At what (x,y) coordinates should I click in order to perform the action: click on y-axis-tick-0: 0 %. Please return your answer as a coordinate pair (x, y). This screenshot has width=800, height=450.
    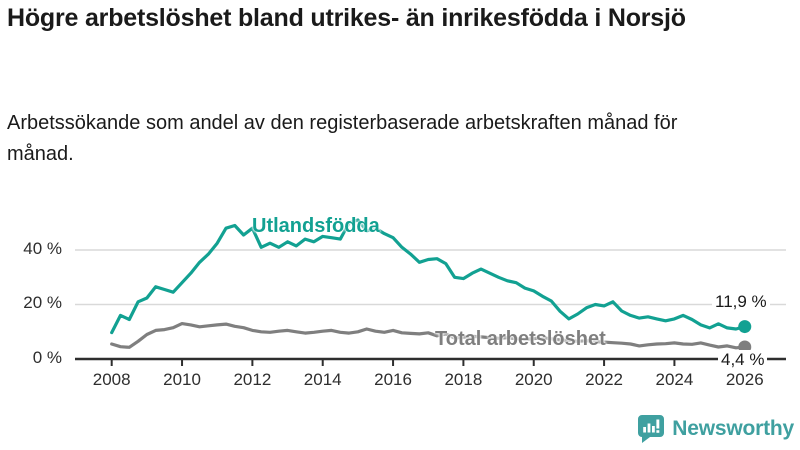
    Looking at the image, I should click on (47, 357).